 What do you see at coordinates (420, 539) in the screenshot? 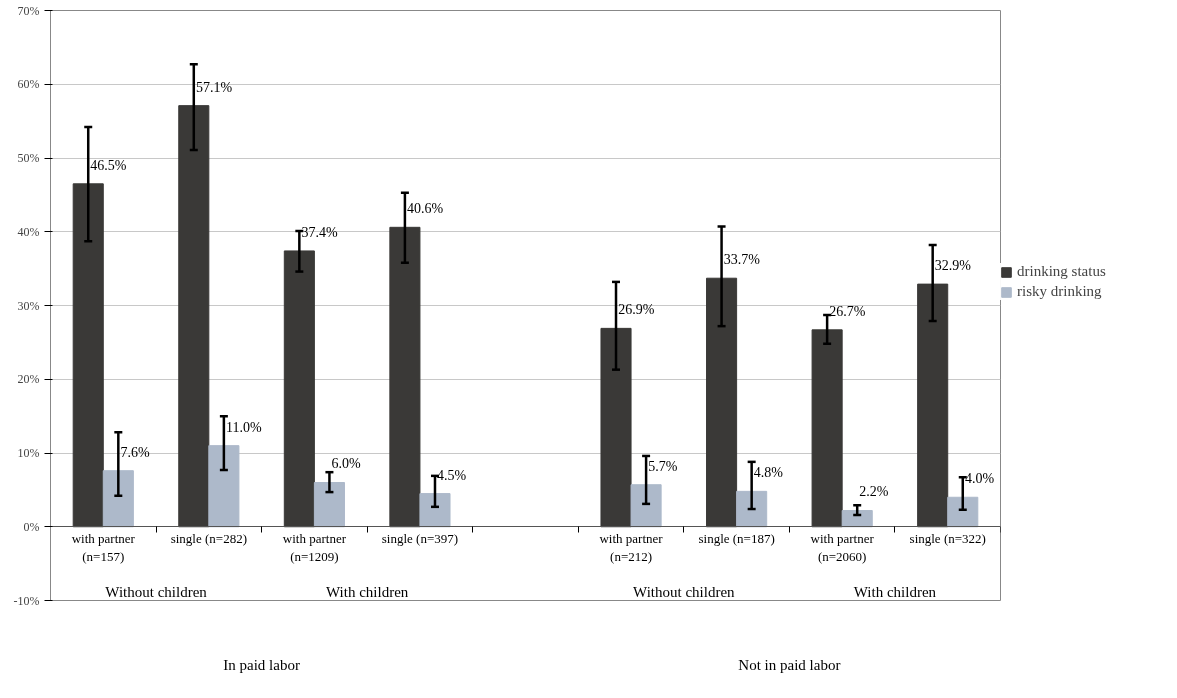
I see `x-tick-label: single (n=397)` at bounding box center [420, 539].